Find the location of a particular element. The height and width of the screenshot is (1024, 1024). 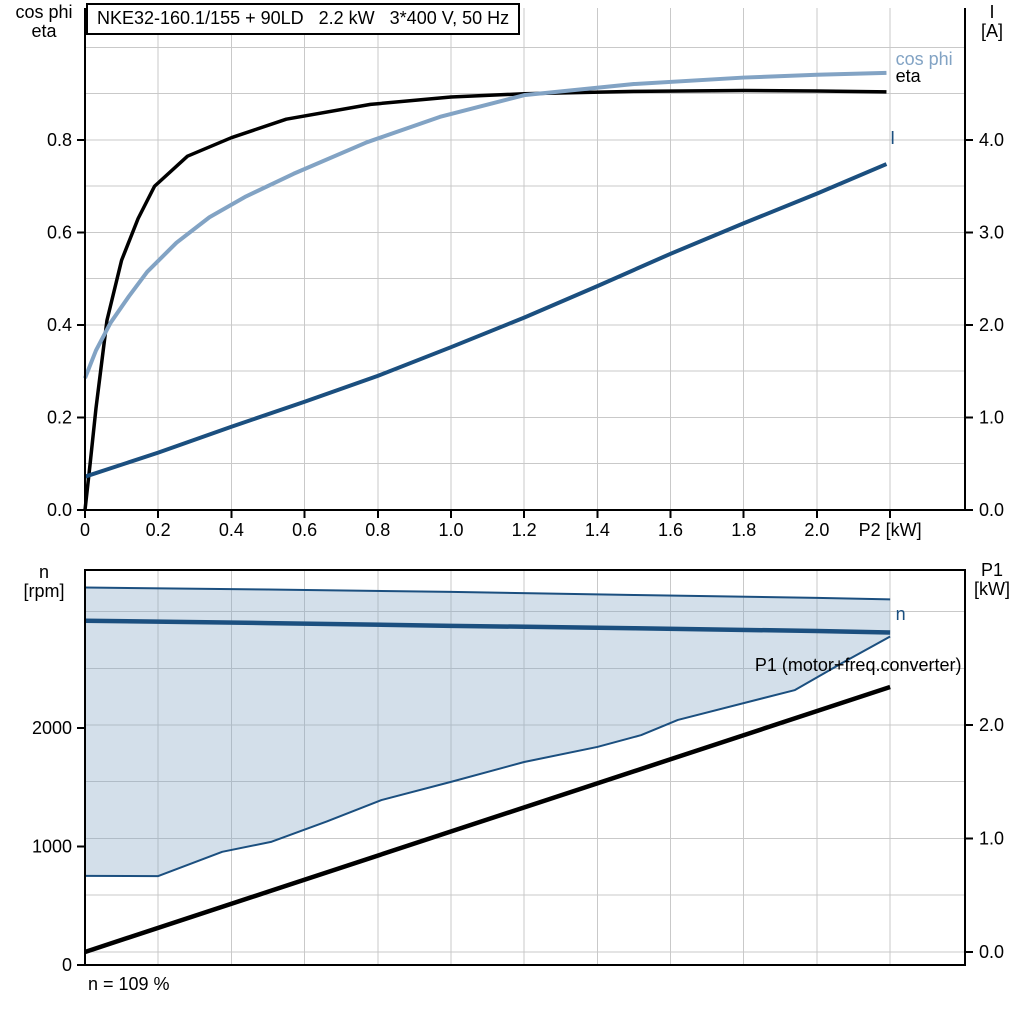

chart-text: I is located at coordinates (892, 138).